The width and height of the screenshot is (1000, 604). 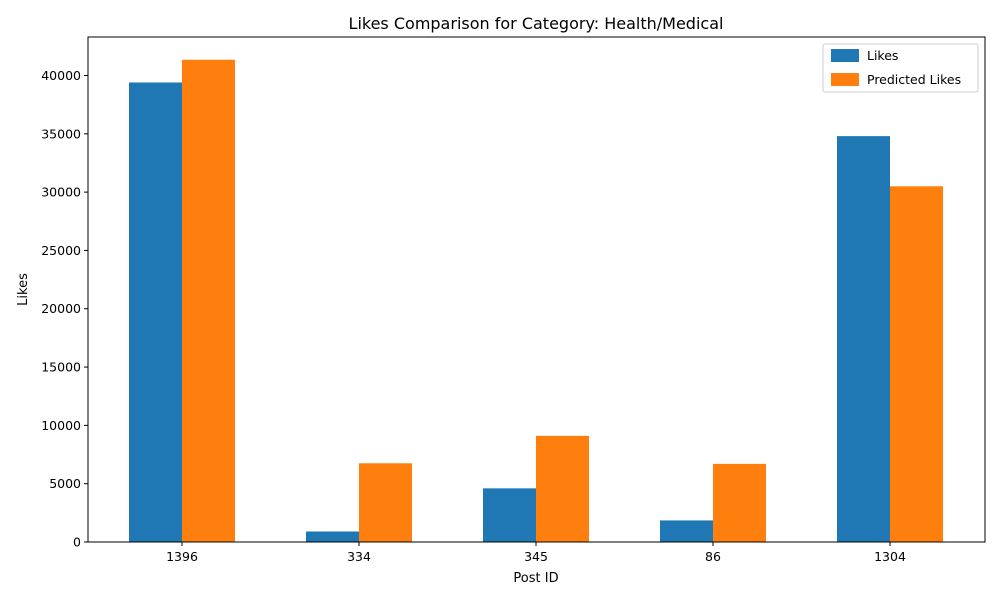 What do you see at coordinates (914, 79) in the screenshot?
I see `legend-label-predicted-likes: Predicted Likes` at bounding box center [914, 79].